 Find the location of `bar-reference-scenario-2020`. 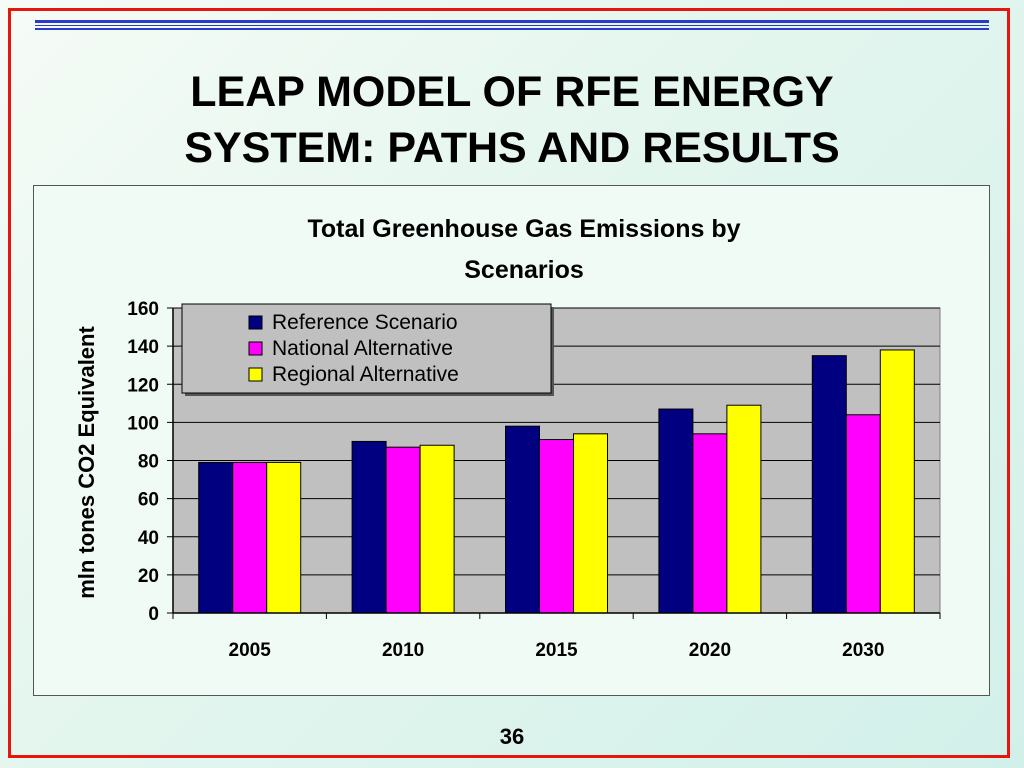

bar-reference-scenario-2020 is located at coordinates (676, 511).